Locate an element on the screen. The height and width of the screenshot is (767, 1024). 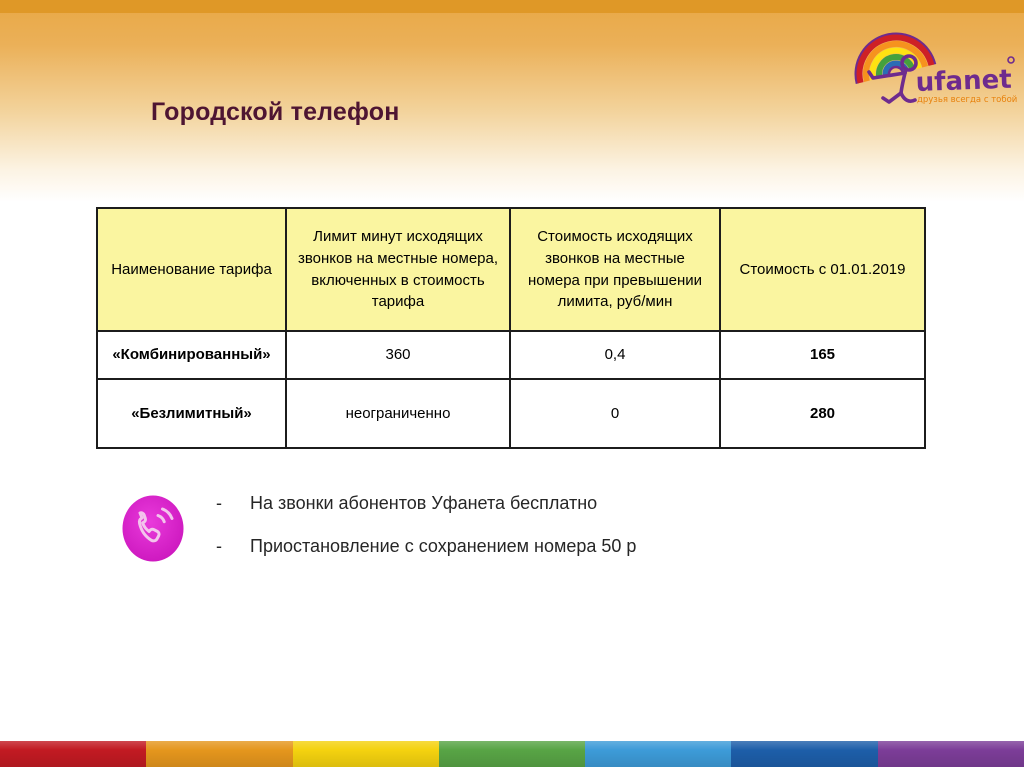
cell-tariff-name: «Комбинированный» is located at coordinates (191, 355).